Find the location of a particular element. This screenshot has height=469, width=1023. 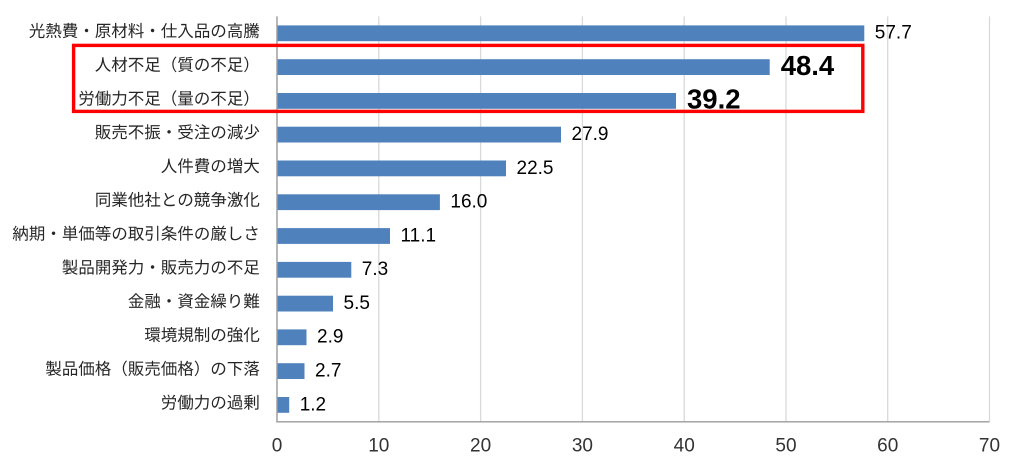

svg-text: 16.0 is located at coordinates (468, 202).